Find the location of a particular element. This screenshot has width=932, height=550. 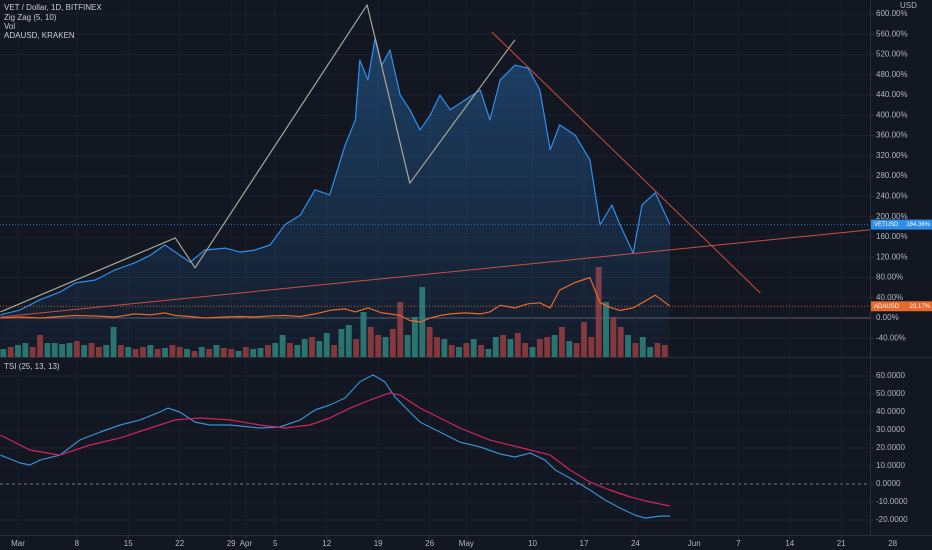

y-tick-label: 20.0000 is located at coordinates (890, 447).